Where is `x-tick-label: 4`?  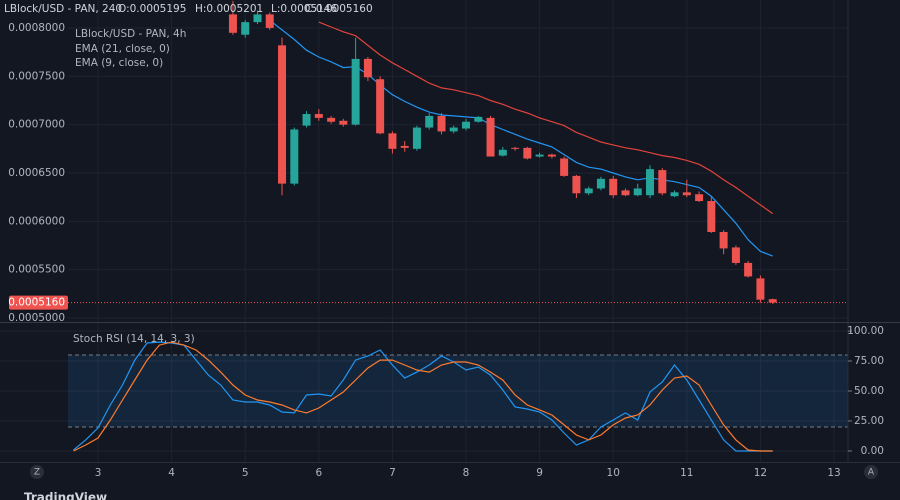
x-tick-label: 4 is located at coordinates (171, 473).